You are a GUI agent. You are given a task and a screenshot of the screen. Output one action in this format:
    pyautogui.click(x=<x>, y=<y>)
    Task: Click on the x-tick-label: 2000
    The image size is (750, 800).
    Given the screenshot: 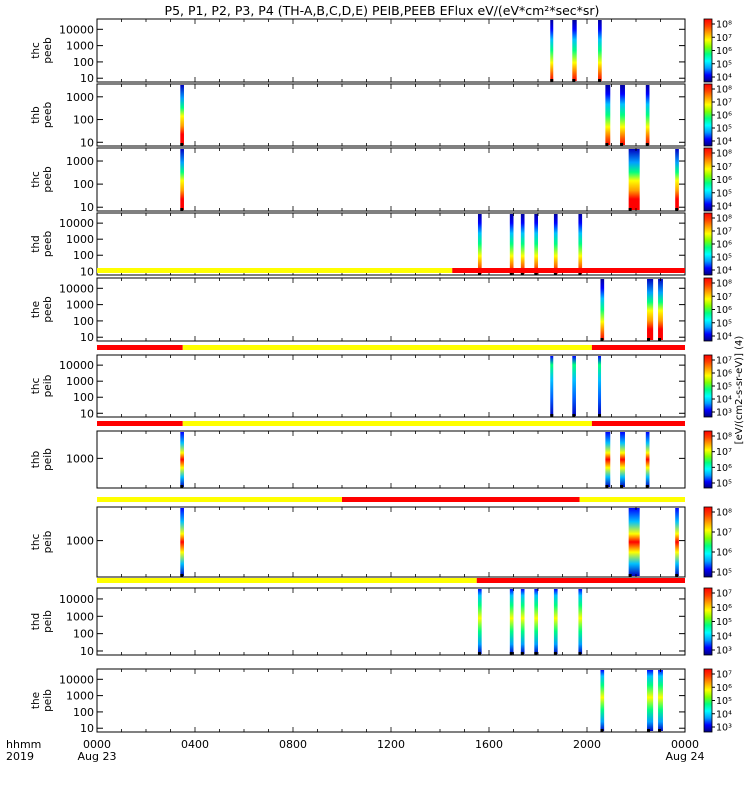 What is the action you would take?
    pyautogui.click(x=587, y=744)
    